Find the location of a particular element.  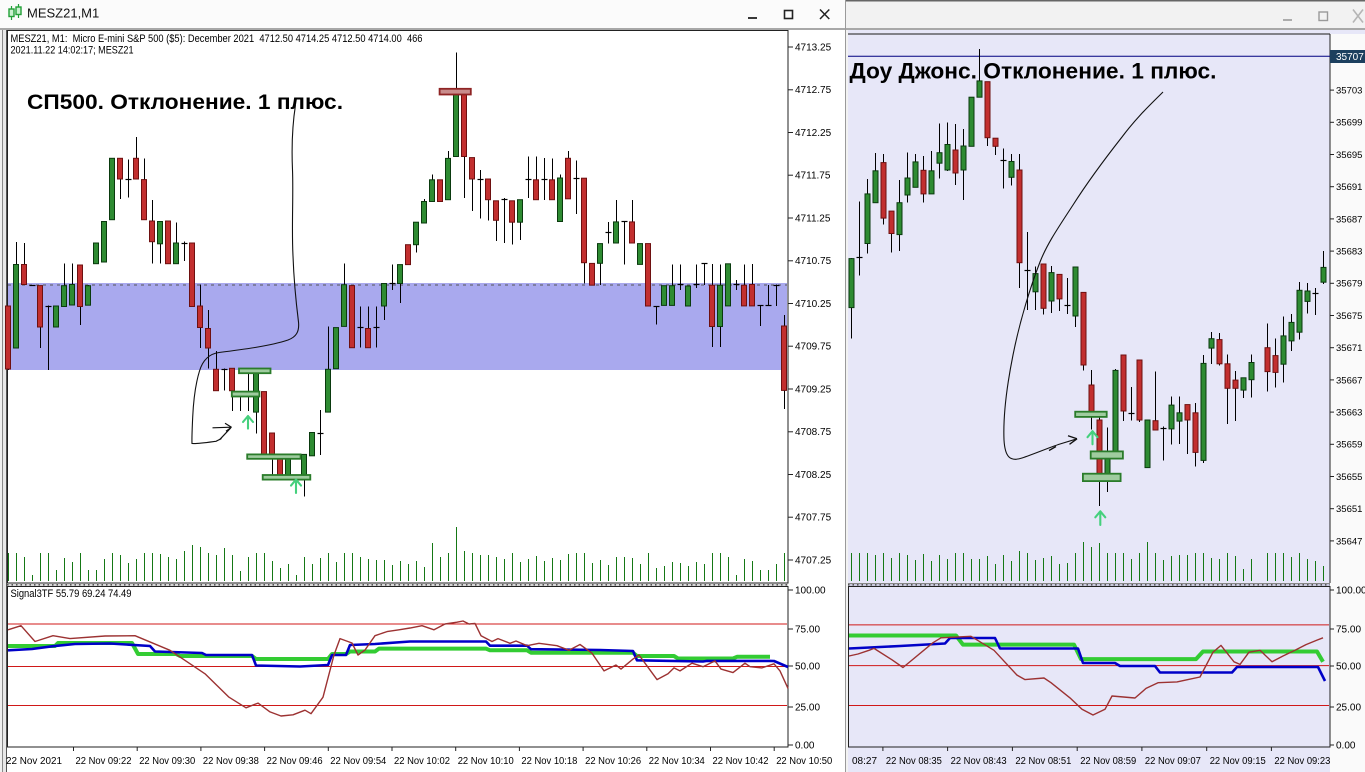

svg-text: 22 Nov 10:26 is located at coordinates (613, 761).